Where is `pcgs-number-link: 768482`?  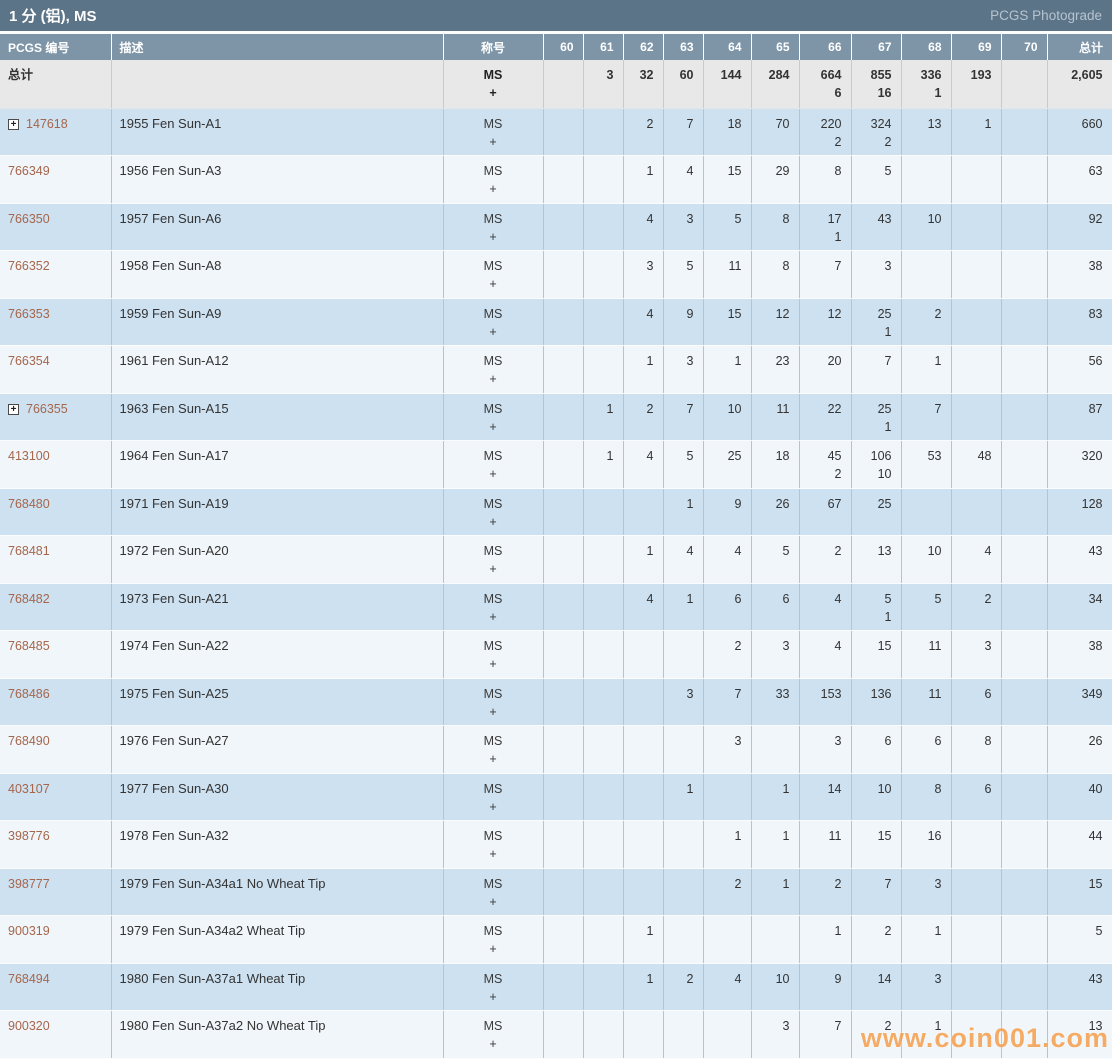 pcgs-number-link: 768482 is located at coordinates (29, 598).